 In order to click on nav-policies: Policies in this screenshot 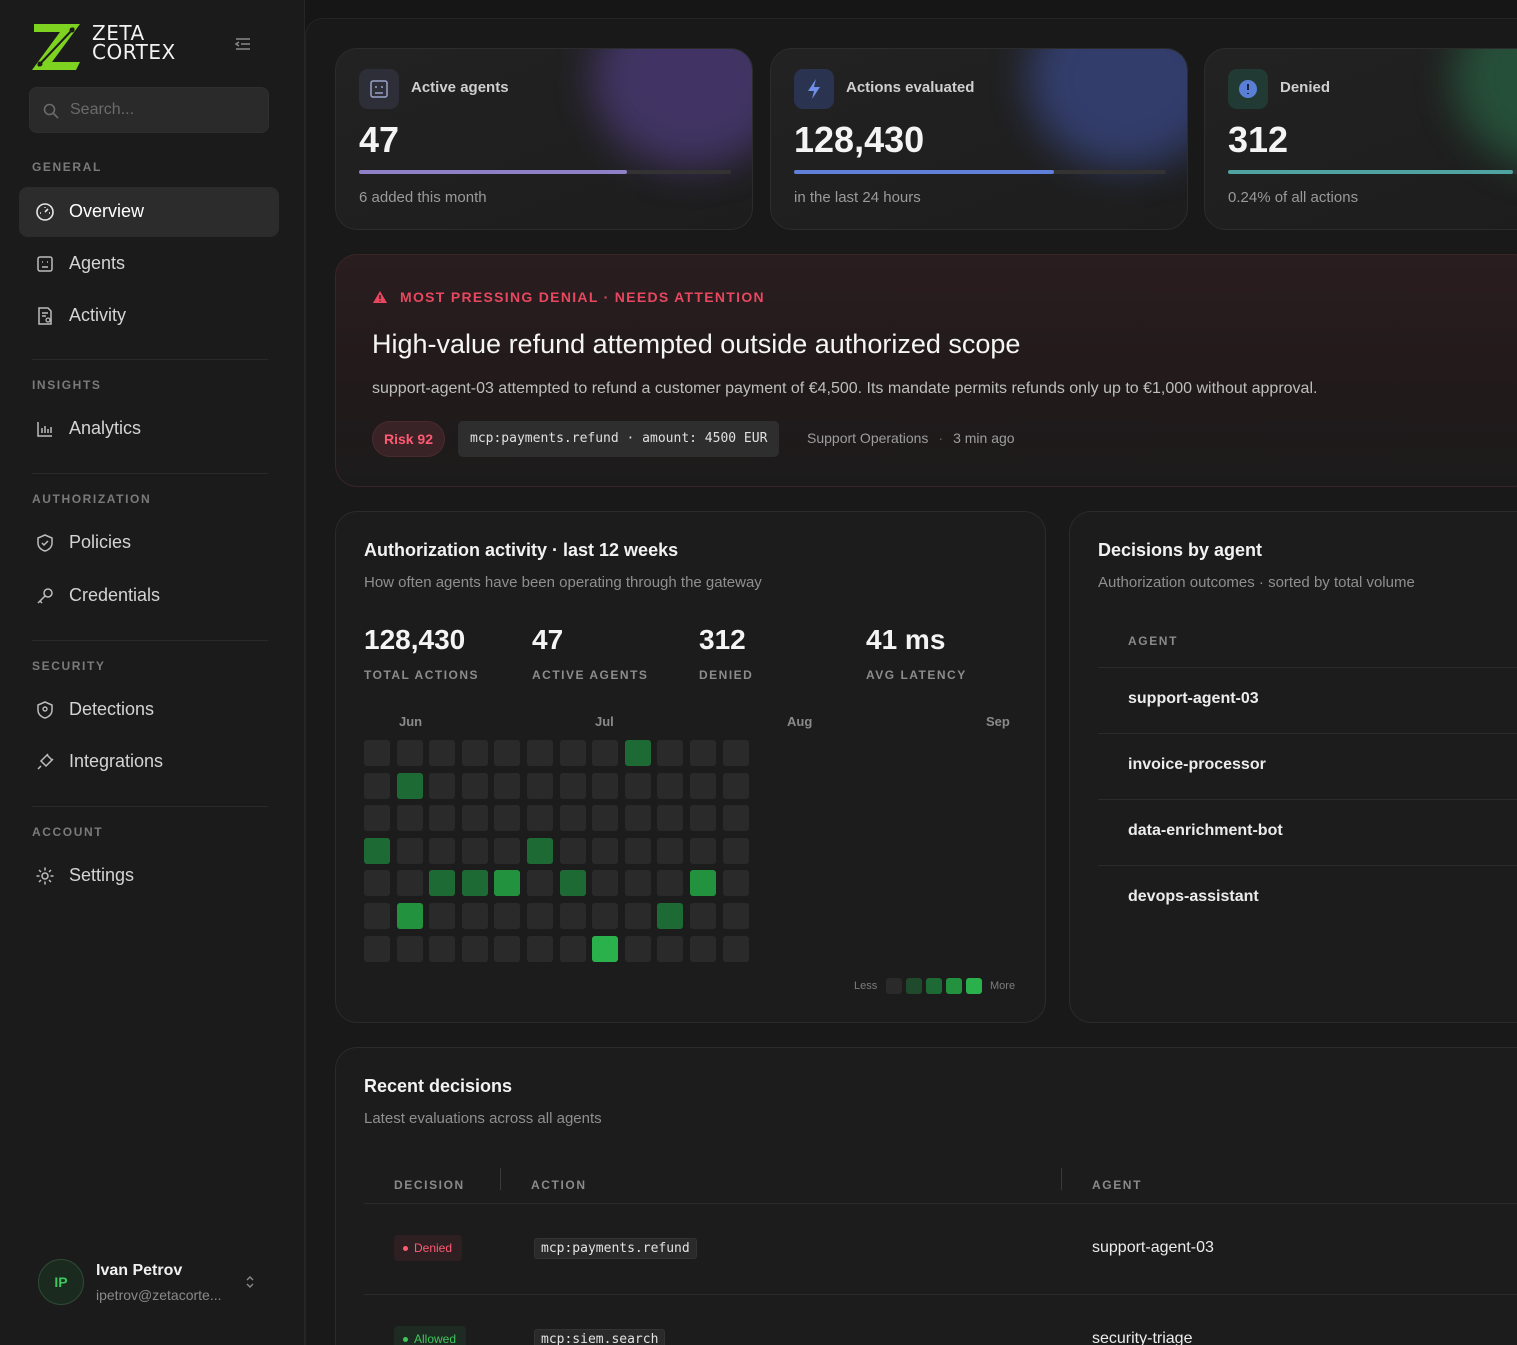, I will do `click(149, 543)`.